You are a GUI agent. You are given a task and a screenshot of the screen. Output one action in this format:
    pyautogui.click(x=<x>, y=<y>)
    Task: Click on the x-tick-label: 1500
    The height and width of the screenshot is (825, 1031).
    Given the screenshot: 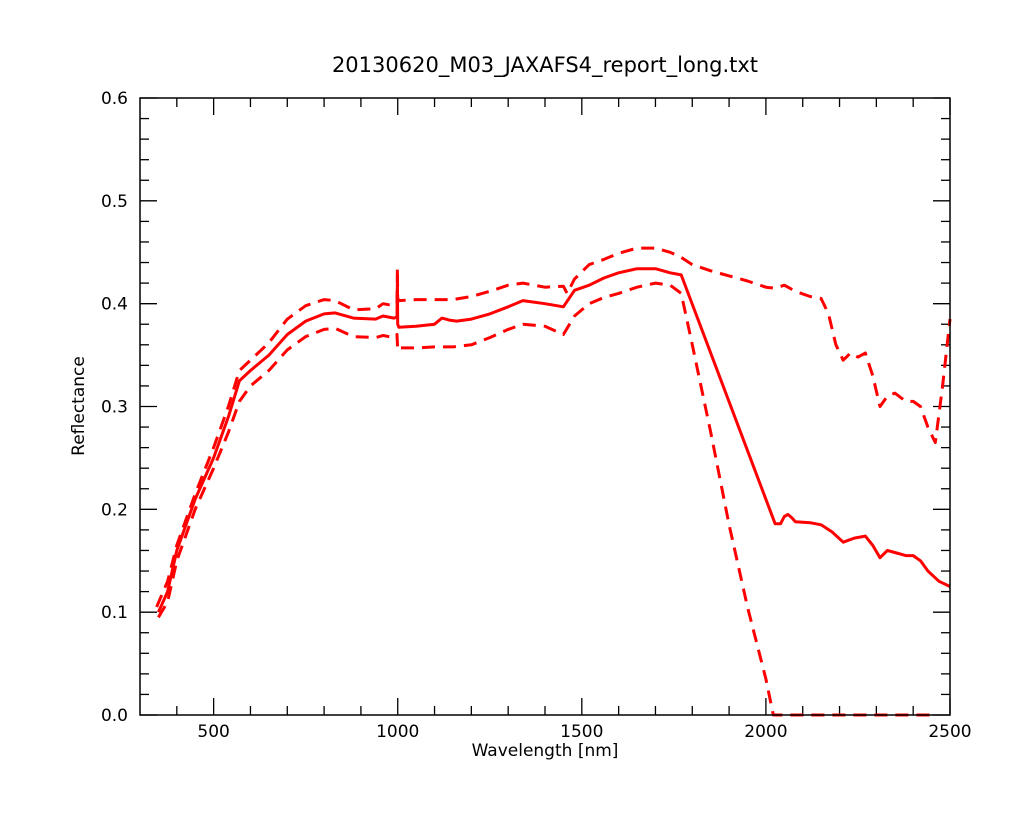 What is the action you would take?
    pyautogui.click(x=581, y=732)
    